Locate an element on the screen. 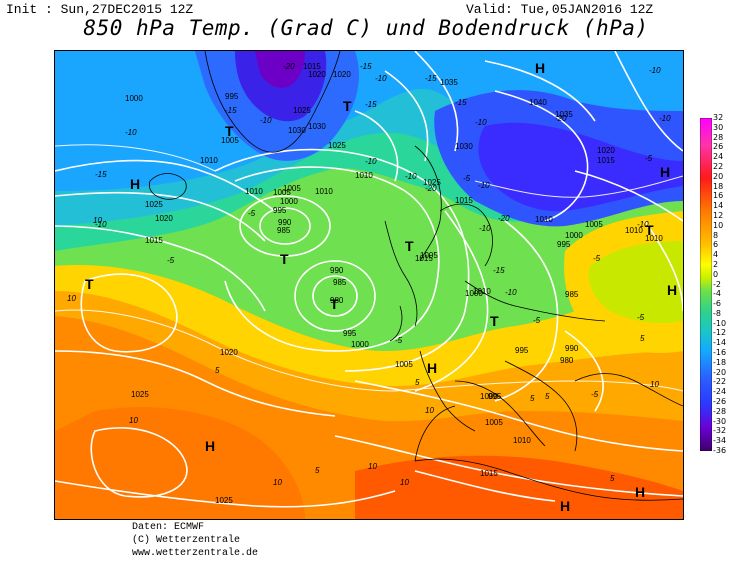 This screenshot has width=732, height=565. colorbar-tick-label: 12 is located at coordinates (718, 215).